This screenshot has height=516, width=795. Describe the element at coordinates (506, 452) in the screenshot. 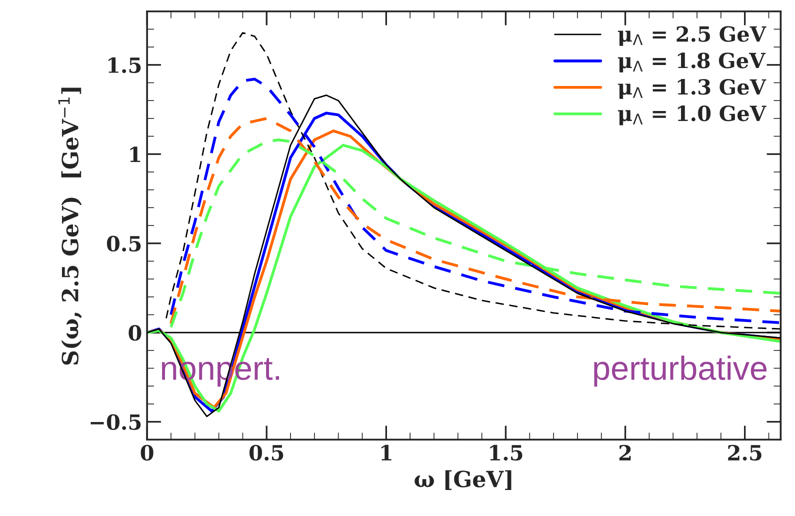

I see `x-tick-label: 1.5` at that location.